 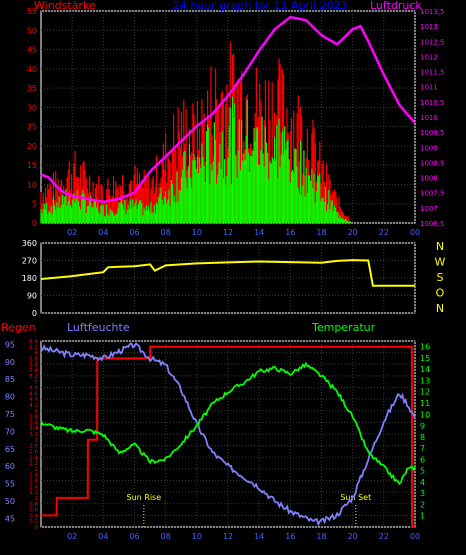 What do you see at coordinates (422, 471) in the screenshot?
I see `temperature-tick-label: 5` at bounding box center [422, 471].